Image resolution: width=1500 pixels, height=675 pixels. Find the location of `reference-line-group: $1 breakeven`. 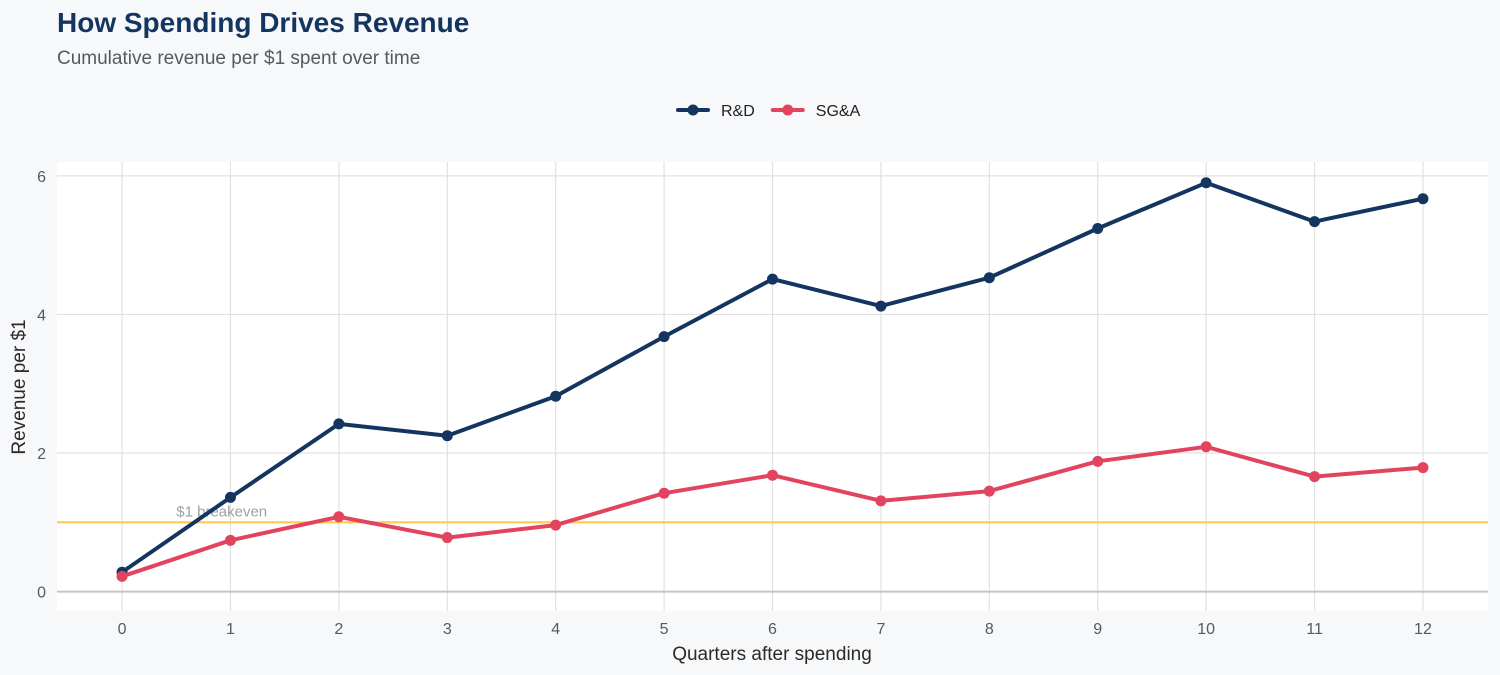

reference-line-group: $1 breakeven is located at coordinates (772, 513).